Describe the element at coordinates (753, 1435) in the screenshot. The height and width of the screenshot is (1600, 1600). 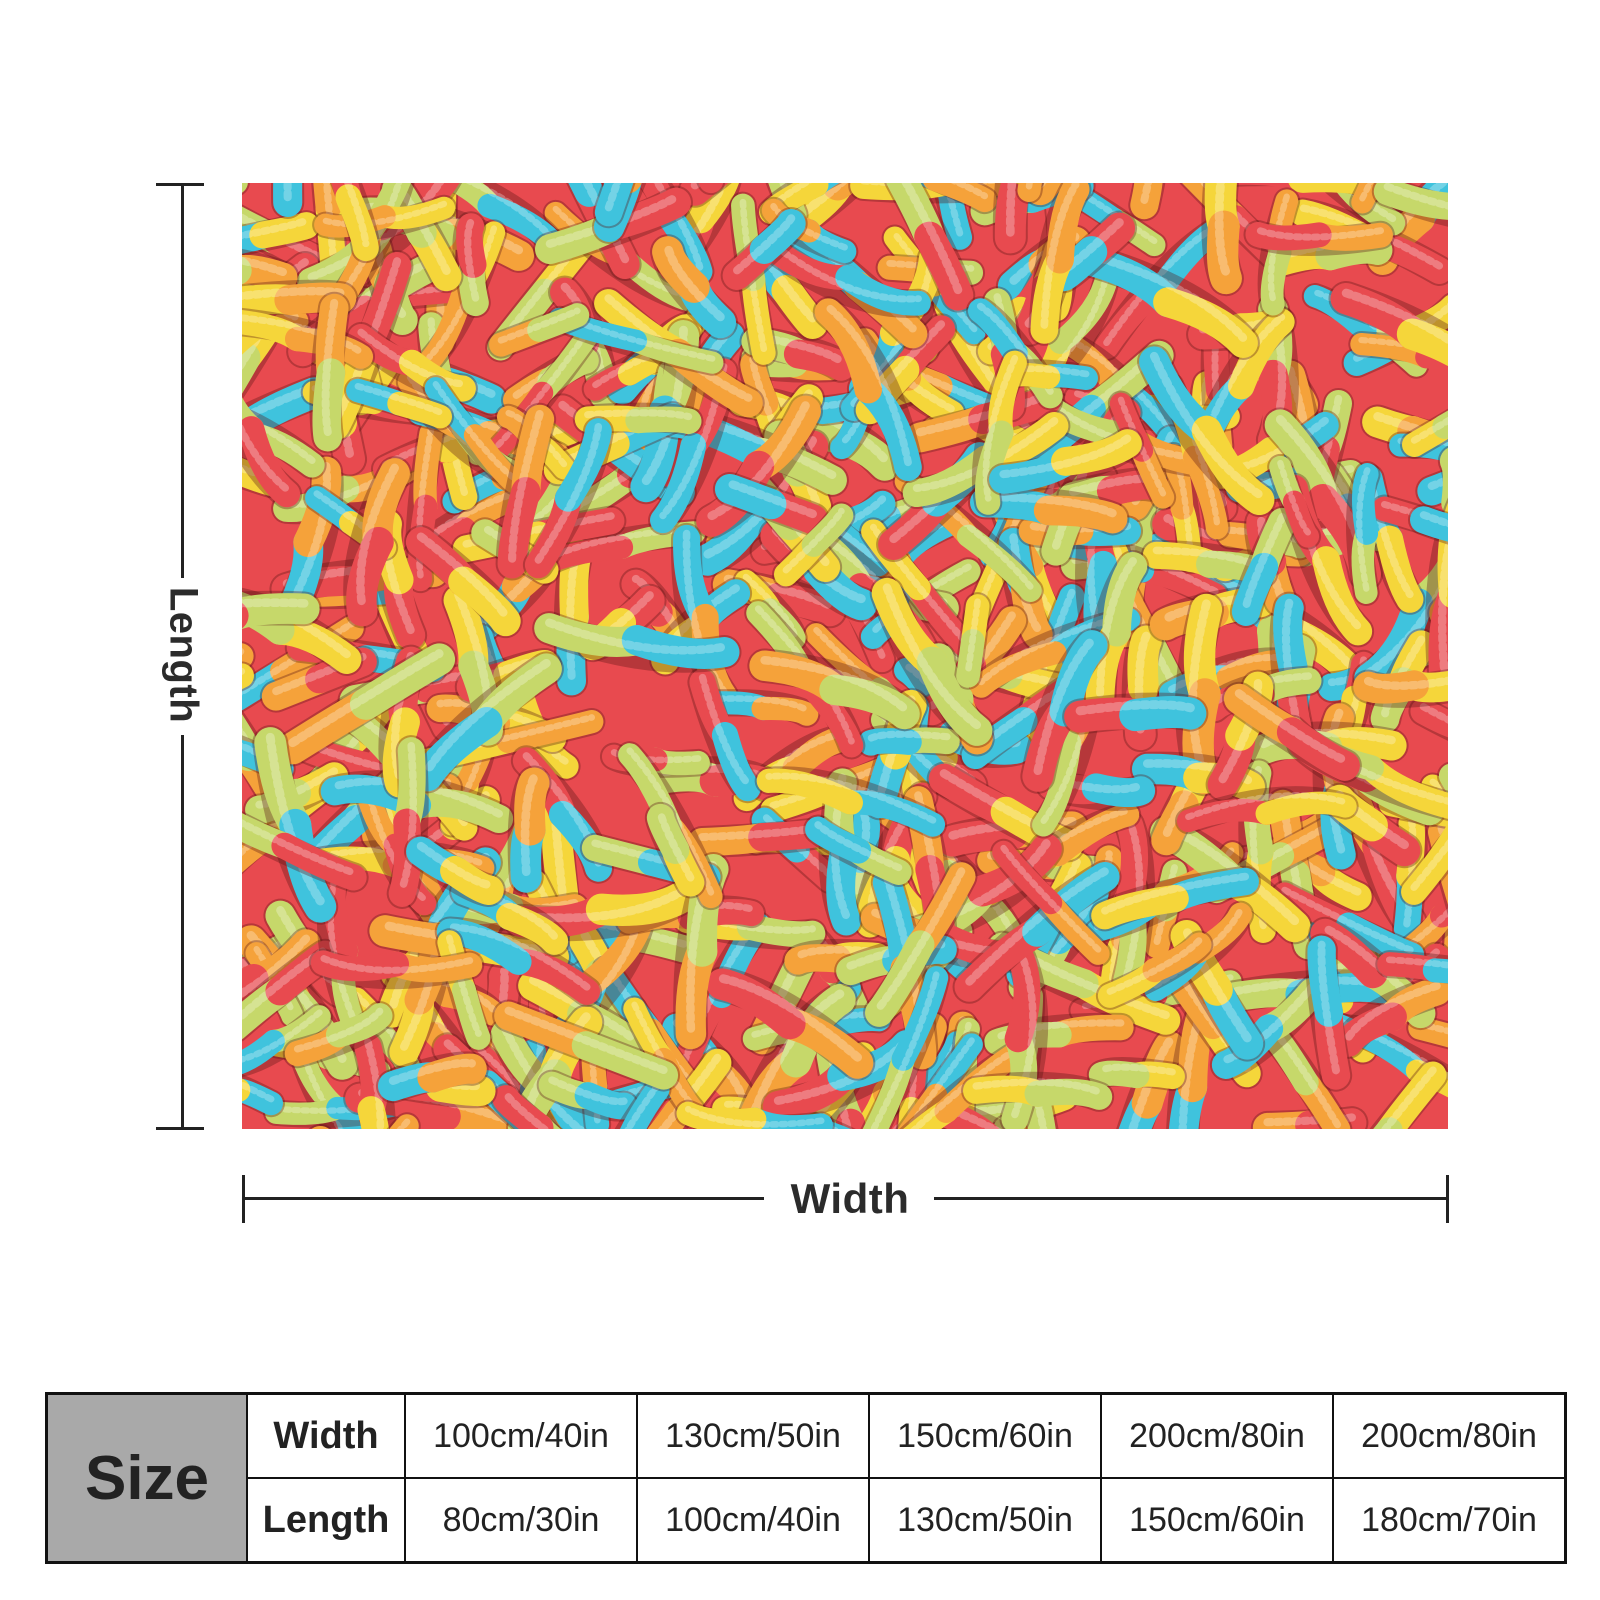
I see `width-value-cell: 130cm/50in` at that location.